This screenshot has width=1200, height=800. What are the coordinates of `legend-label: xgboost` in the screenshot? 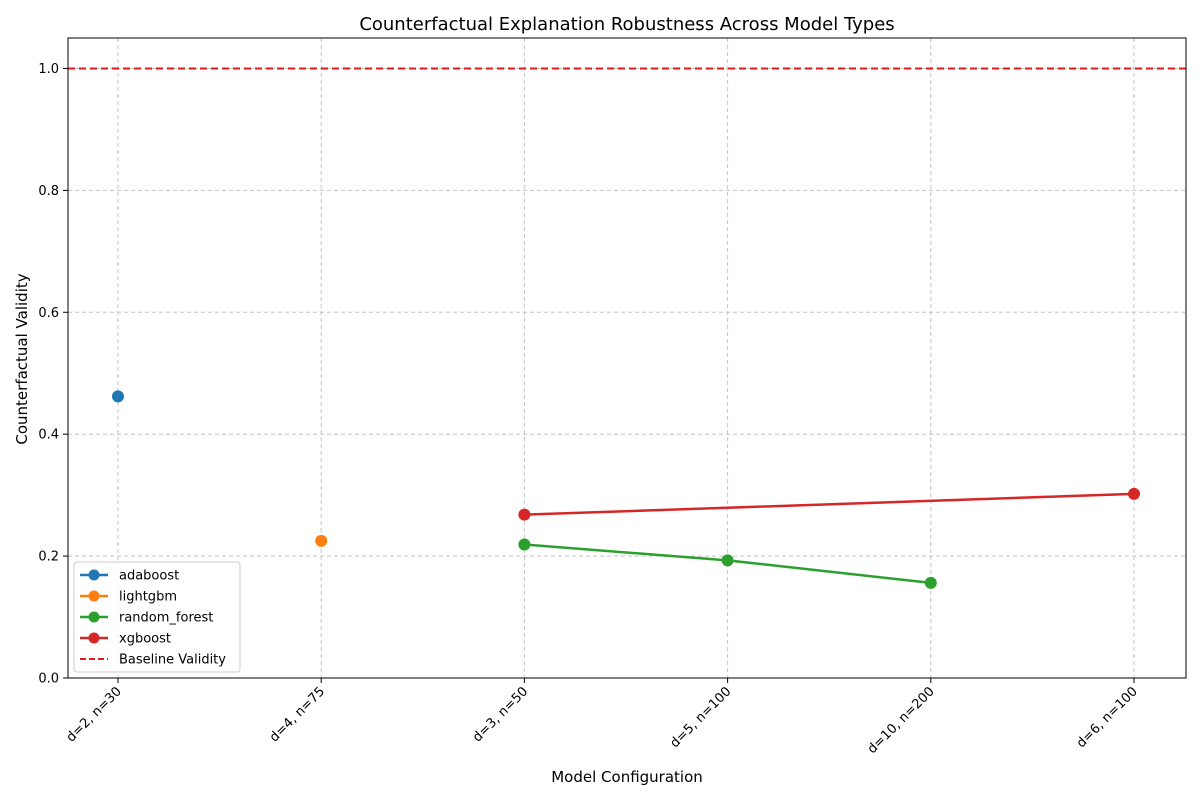 It's located at (145, 639).